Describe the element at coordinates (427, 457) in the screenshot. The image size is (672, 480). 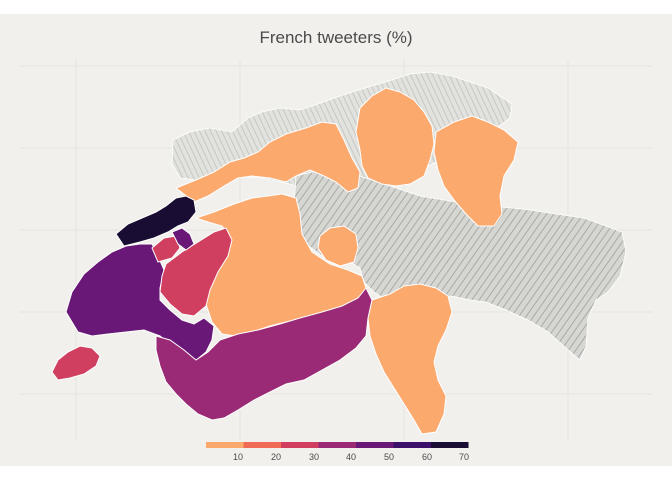
I see `legend-tick-60: 60` at that location.